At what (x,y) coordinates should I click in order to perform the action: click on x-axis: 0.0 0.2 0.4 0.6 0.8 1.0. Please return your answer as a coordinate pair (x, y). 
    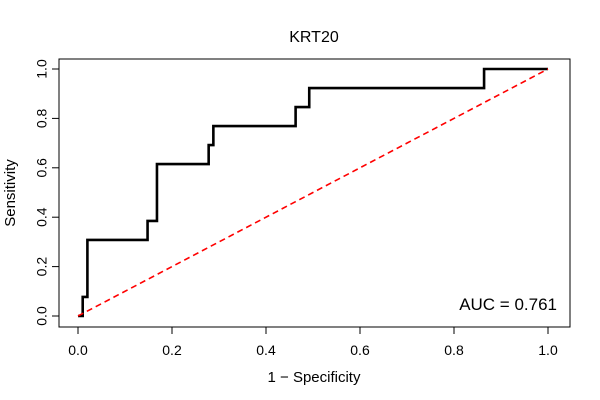
    Looking at the image, I should click on (313, 342).